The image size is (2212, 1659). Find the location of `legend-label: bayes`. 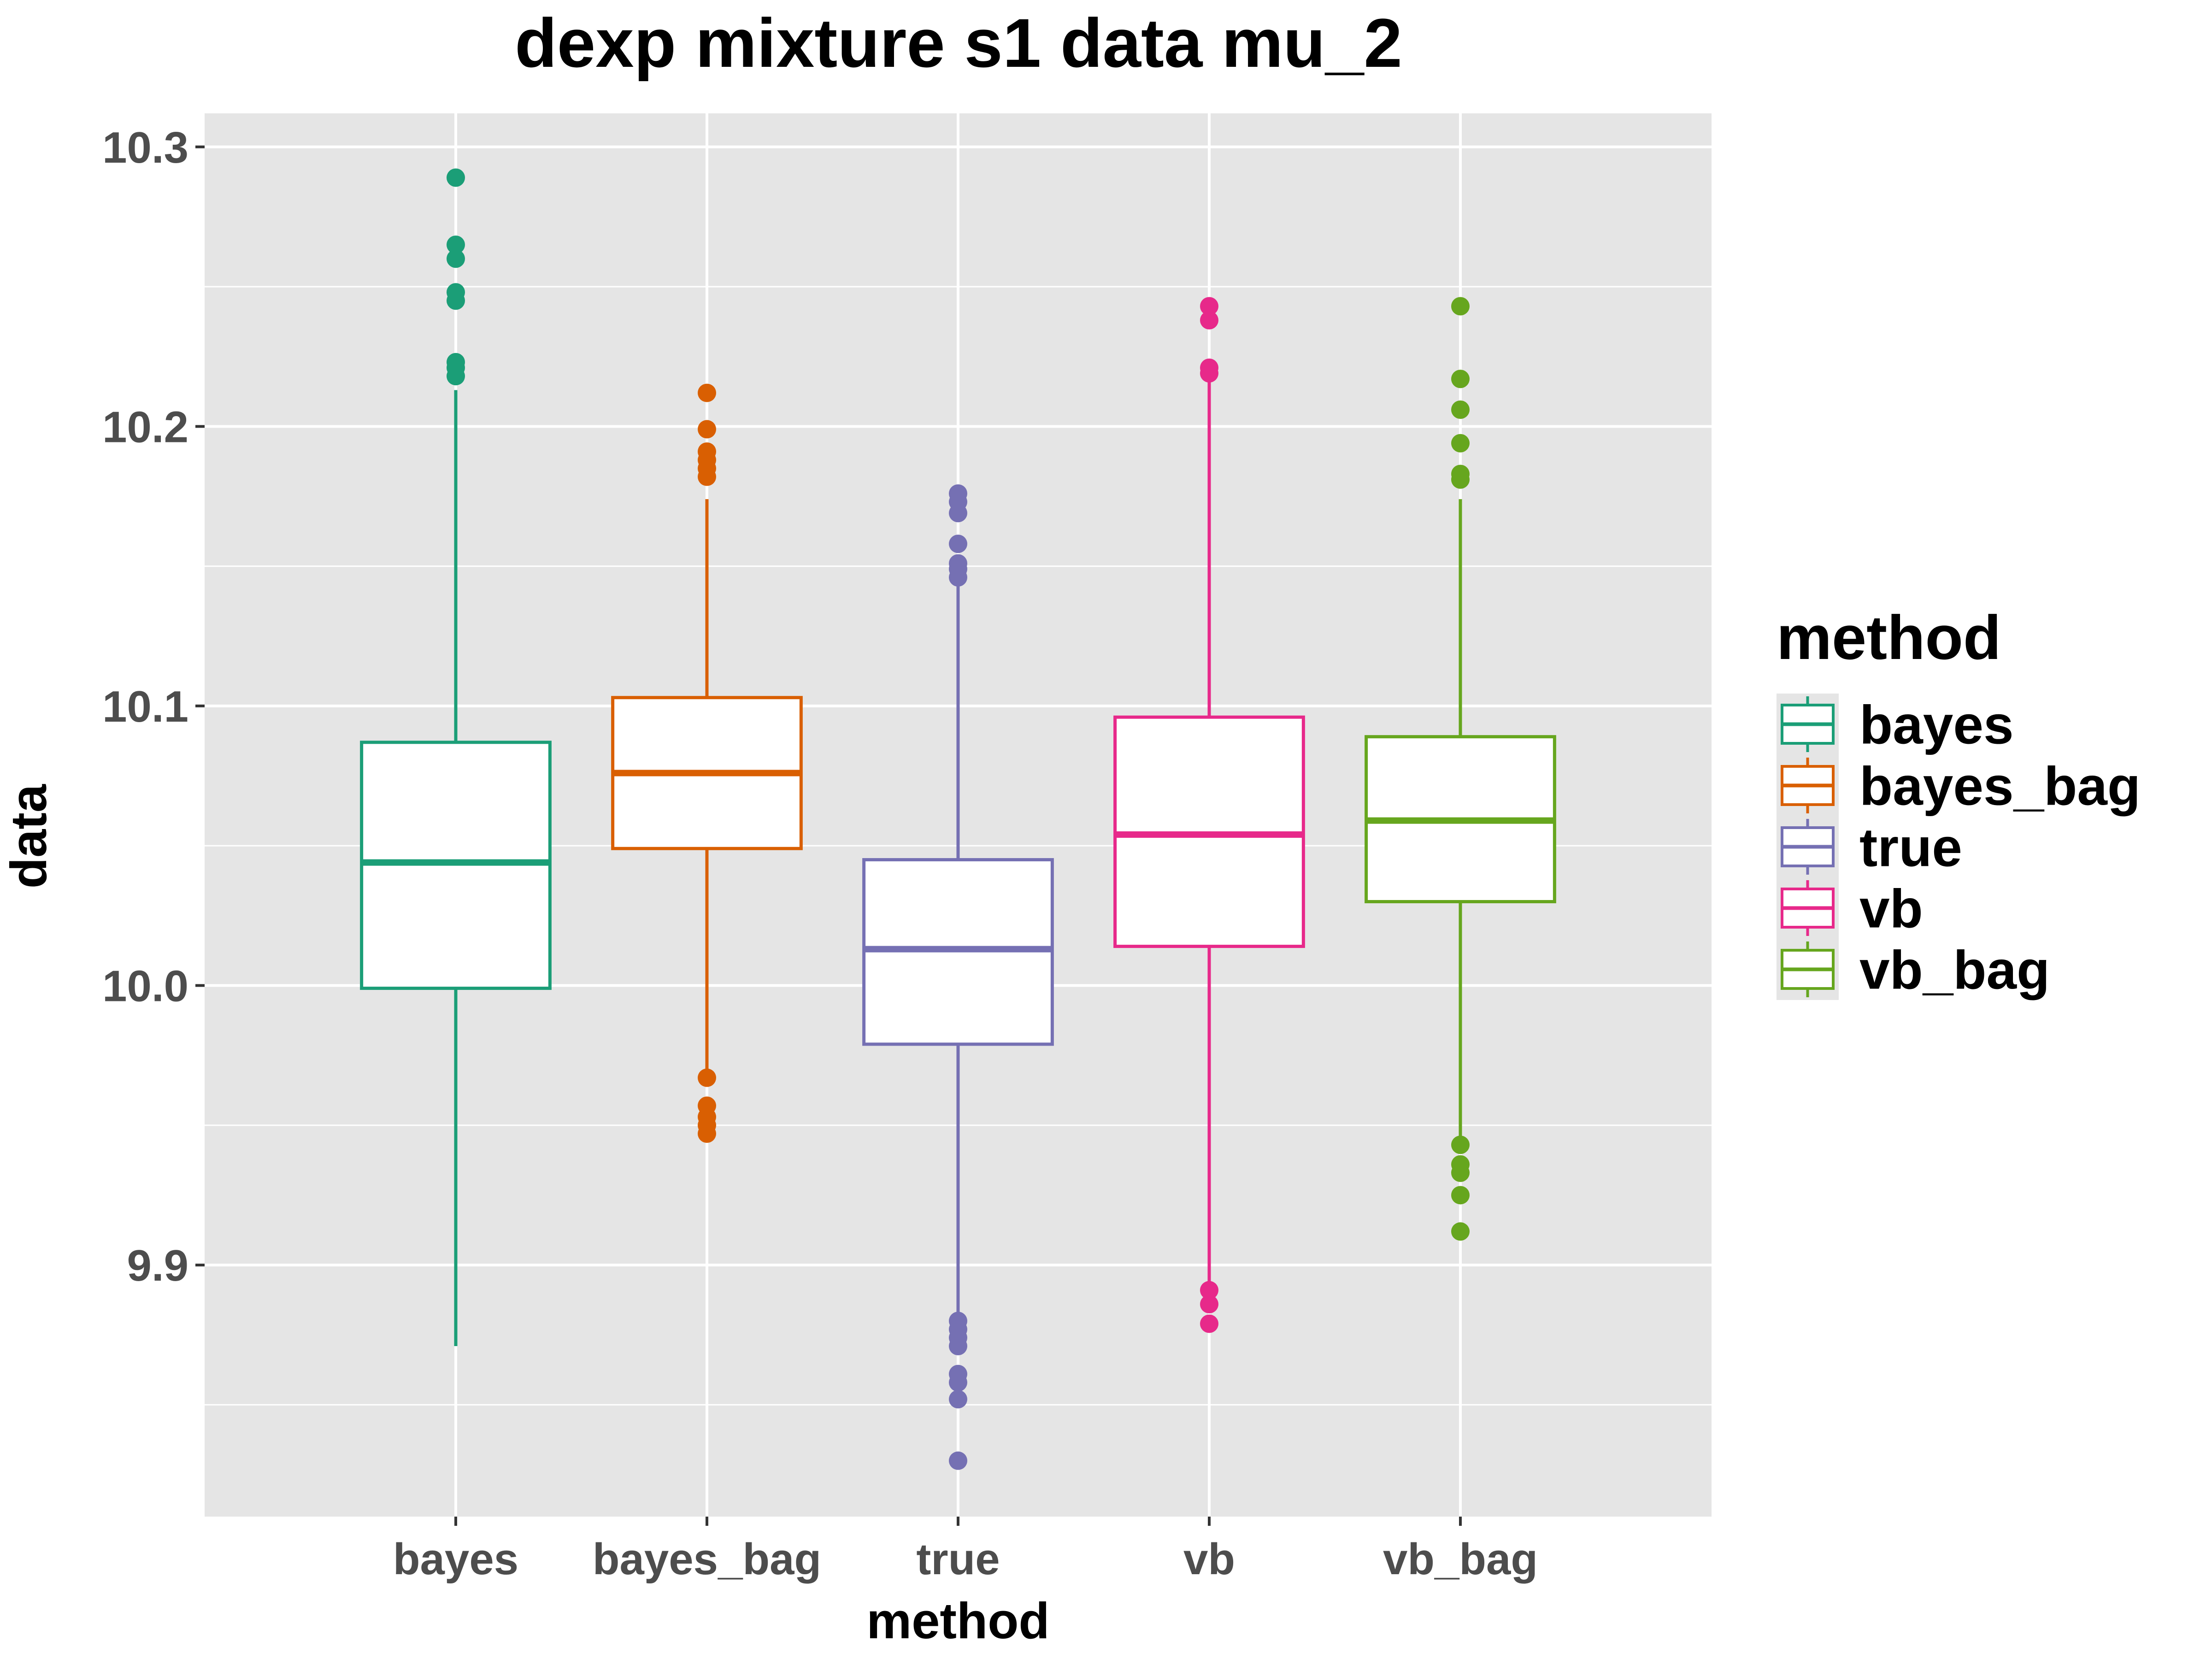

legend-label: bayes is located at coordinates (1936, 725).